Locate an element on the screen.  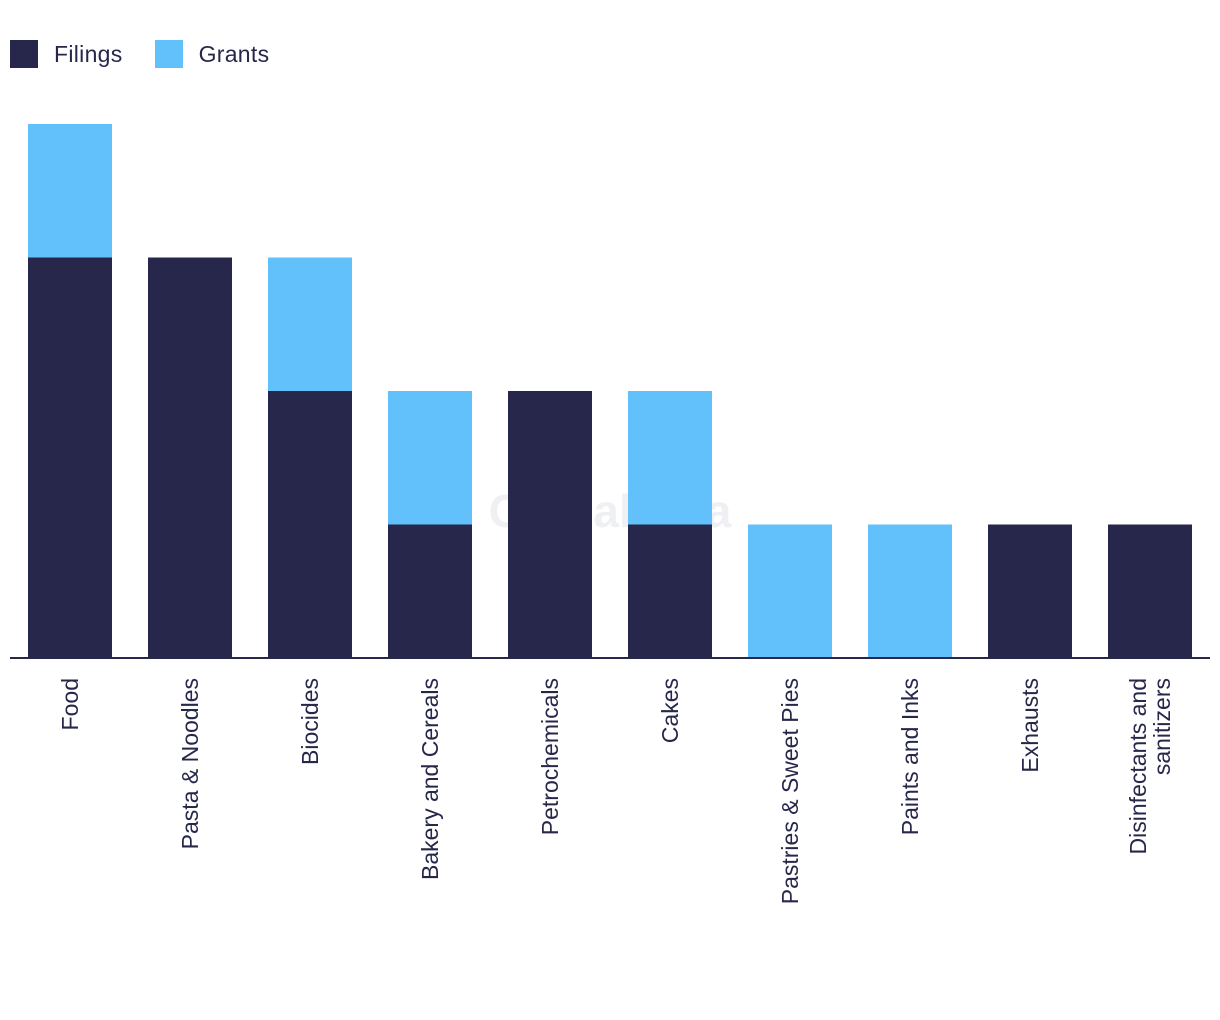
bar-filings-food is located at coordinates (70, 457).